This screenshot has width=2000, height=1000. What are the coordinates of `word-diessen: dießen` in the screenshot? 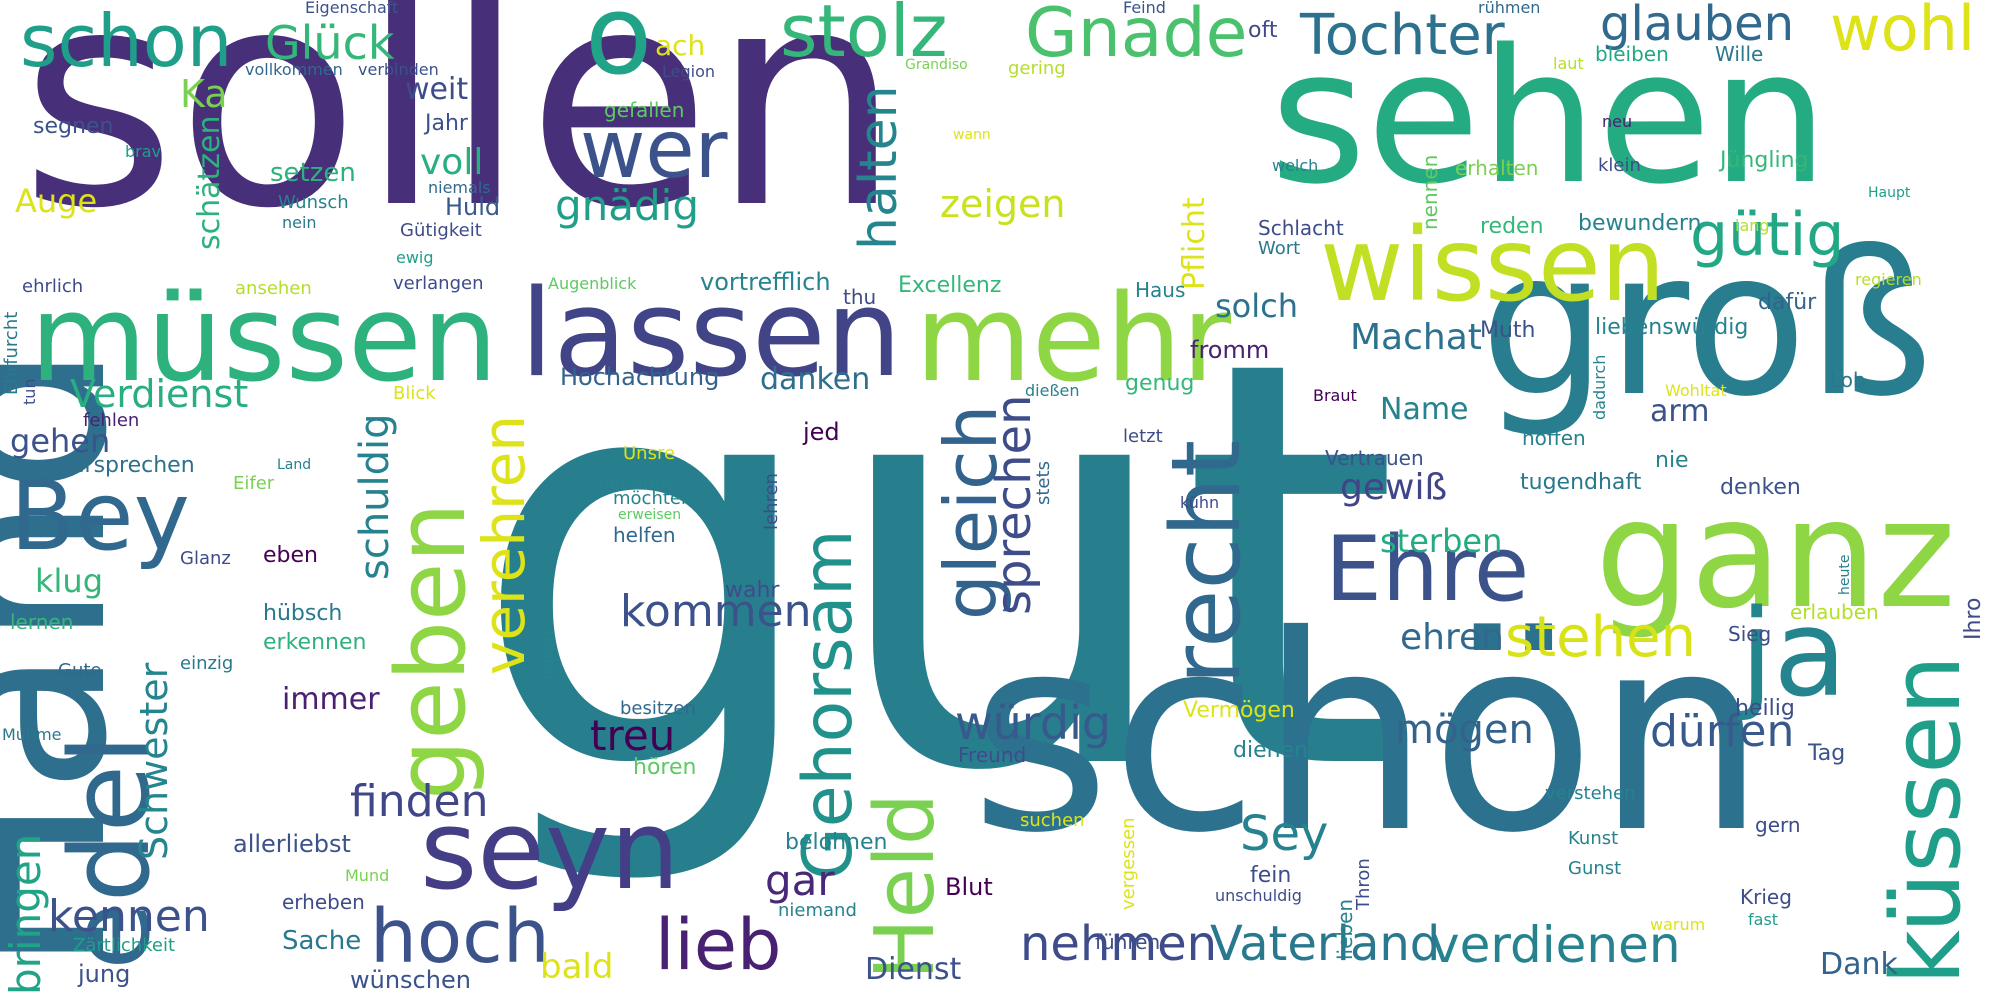 It's located at (1052, 390).